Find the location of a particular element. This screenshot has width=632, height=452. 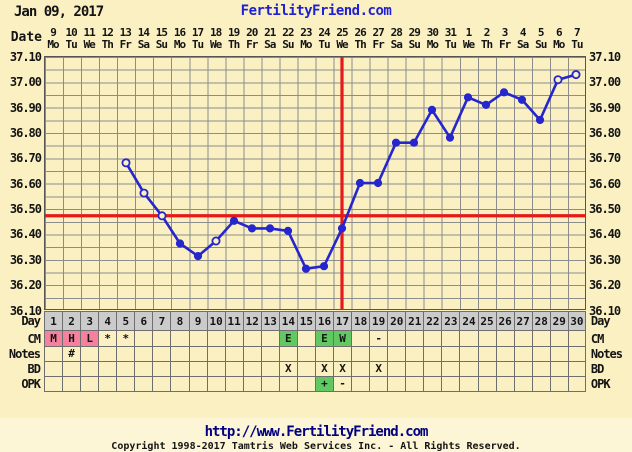

day-number-cell: 28 is located at coordinates (540, 321).